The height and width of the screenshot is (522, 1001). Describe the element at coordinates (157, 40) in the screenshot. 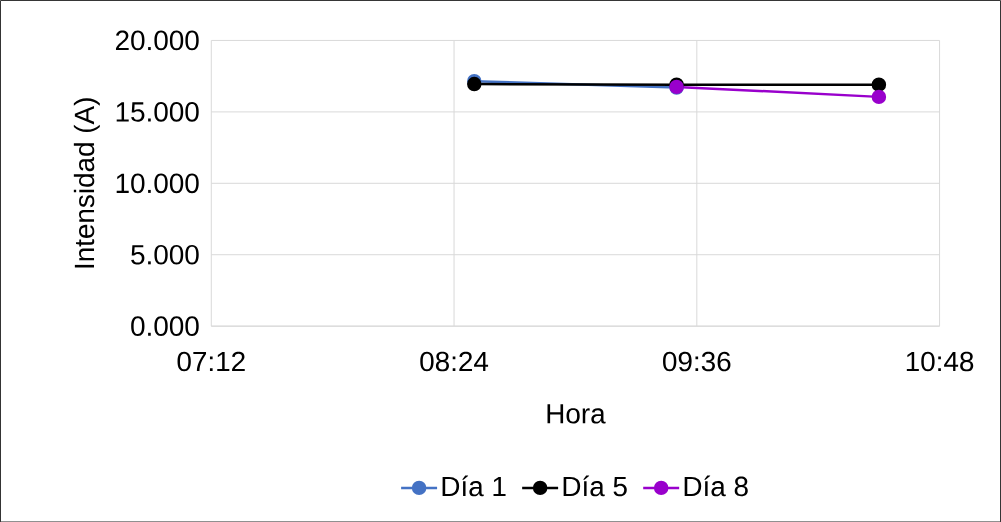

I see `y-tick-label: 20.000` at that location.